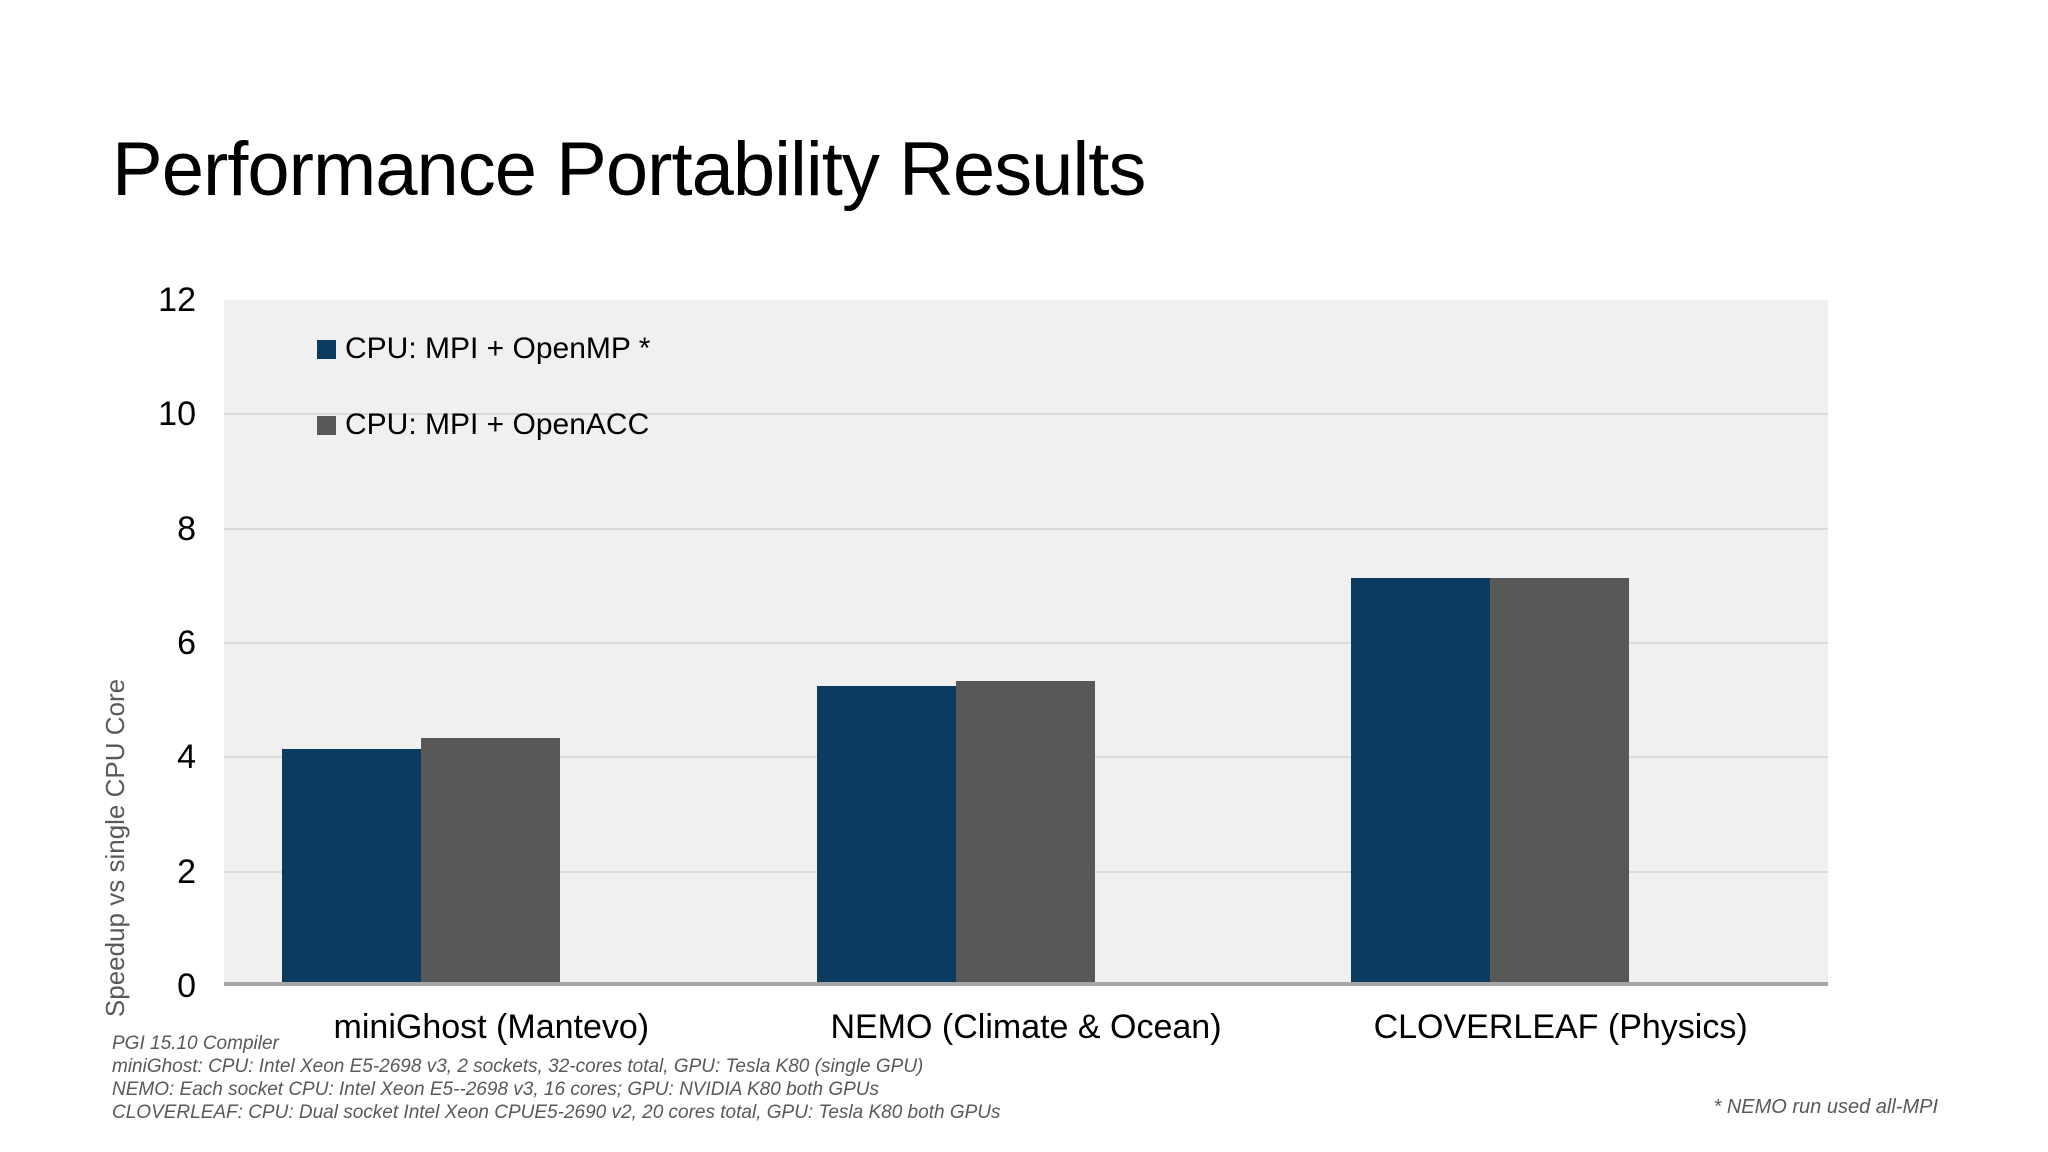 This screenshot has width=2048, height=1152. I want to click on y-tick-8: 8, so click(186, 528).